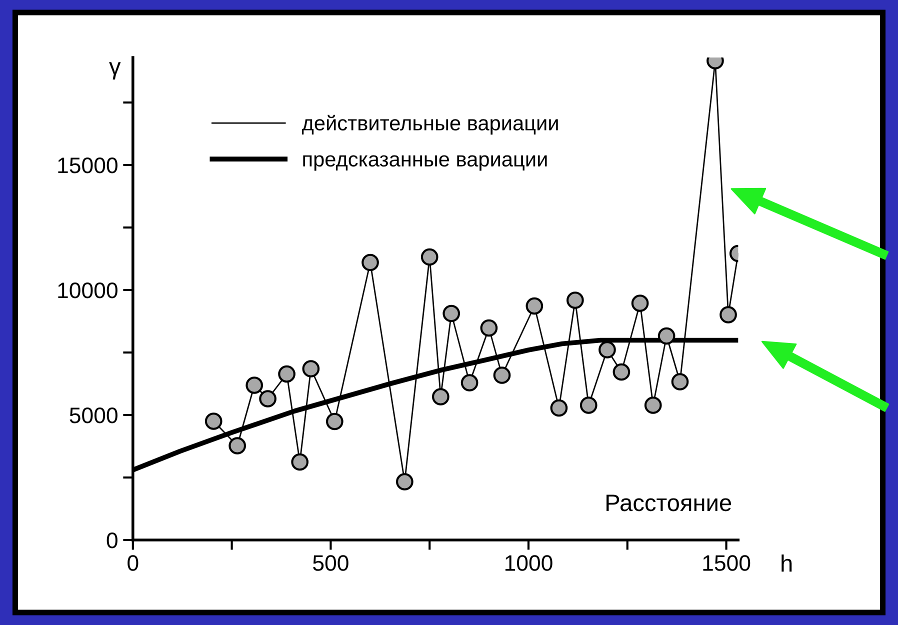  Describe the element at coordinates (88, 166) in the screenshot. I see `y-tick-label: 15000` at that location.